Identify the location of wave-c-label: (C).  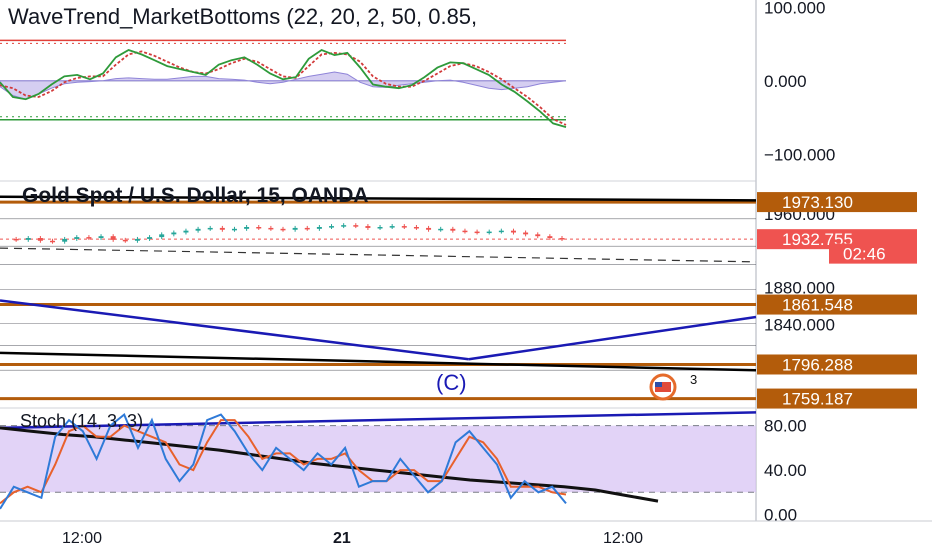
(451, 382).